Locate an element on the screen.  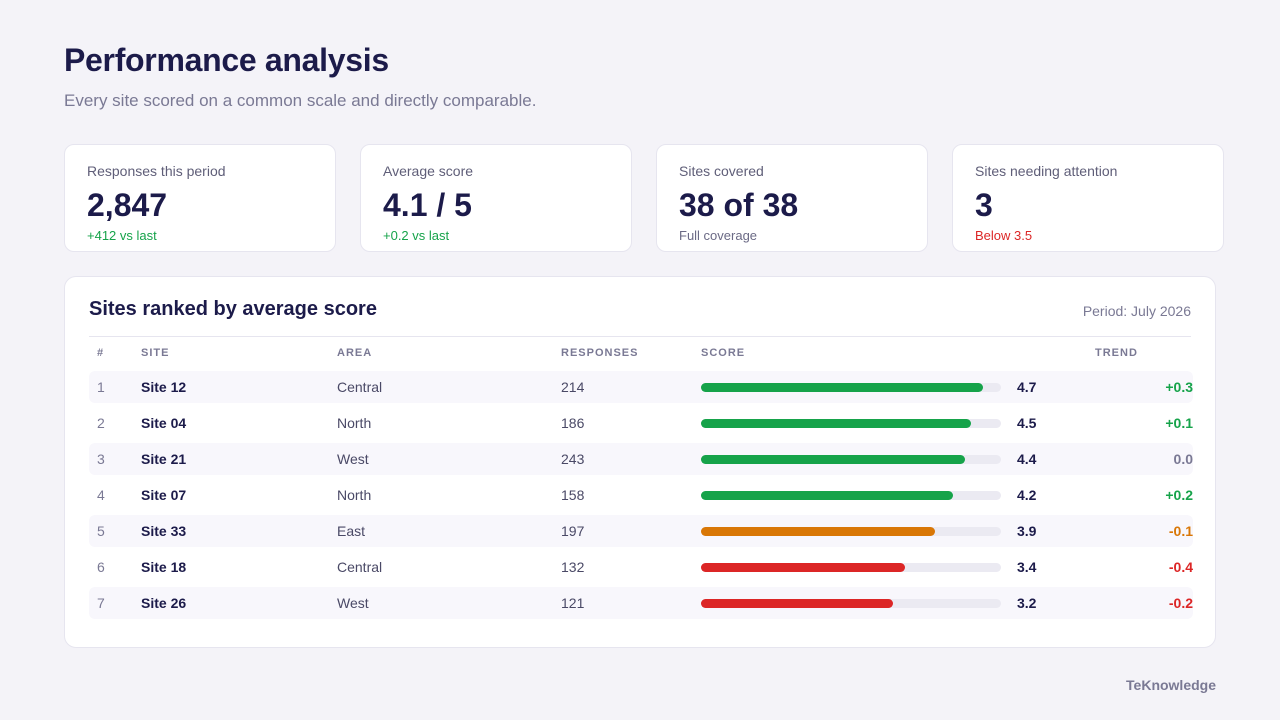
responses-cell: 243 is located at coordinates (573, 459).